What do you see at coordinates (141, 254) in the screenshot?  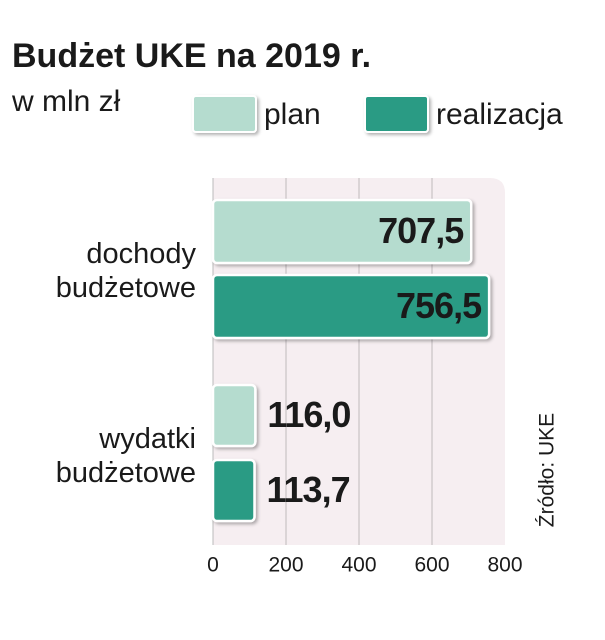 I see `category-line: dochody` at bounding box center [141, 254].